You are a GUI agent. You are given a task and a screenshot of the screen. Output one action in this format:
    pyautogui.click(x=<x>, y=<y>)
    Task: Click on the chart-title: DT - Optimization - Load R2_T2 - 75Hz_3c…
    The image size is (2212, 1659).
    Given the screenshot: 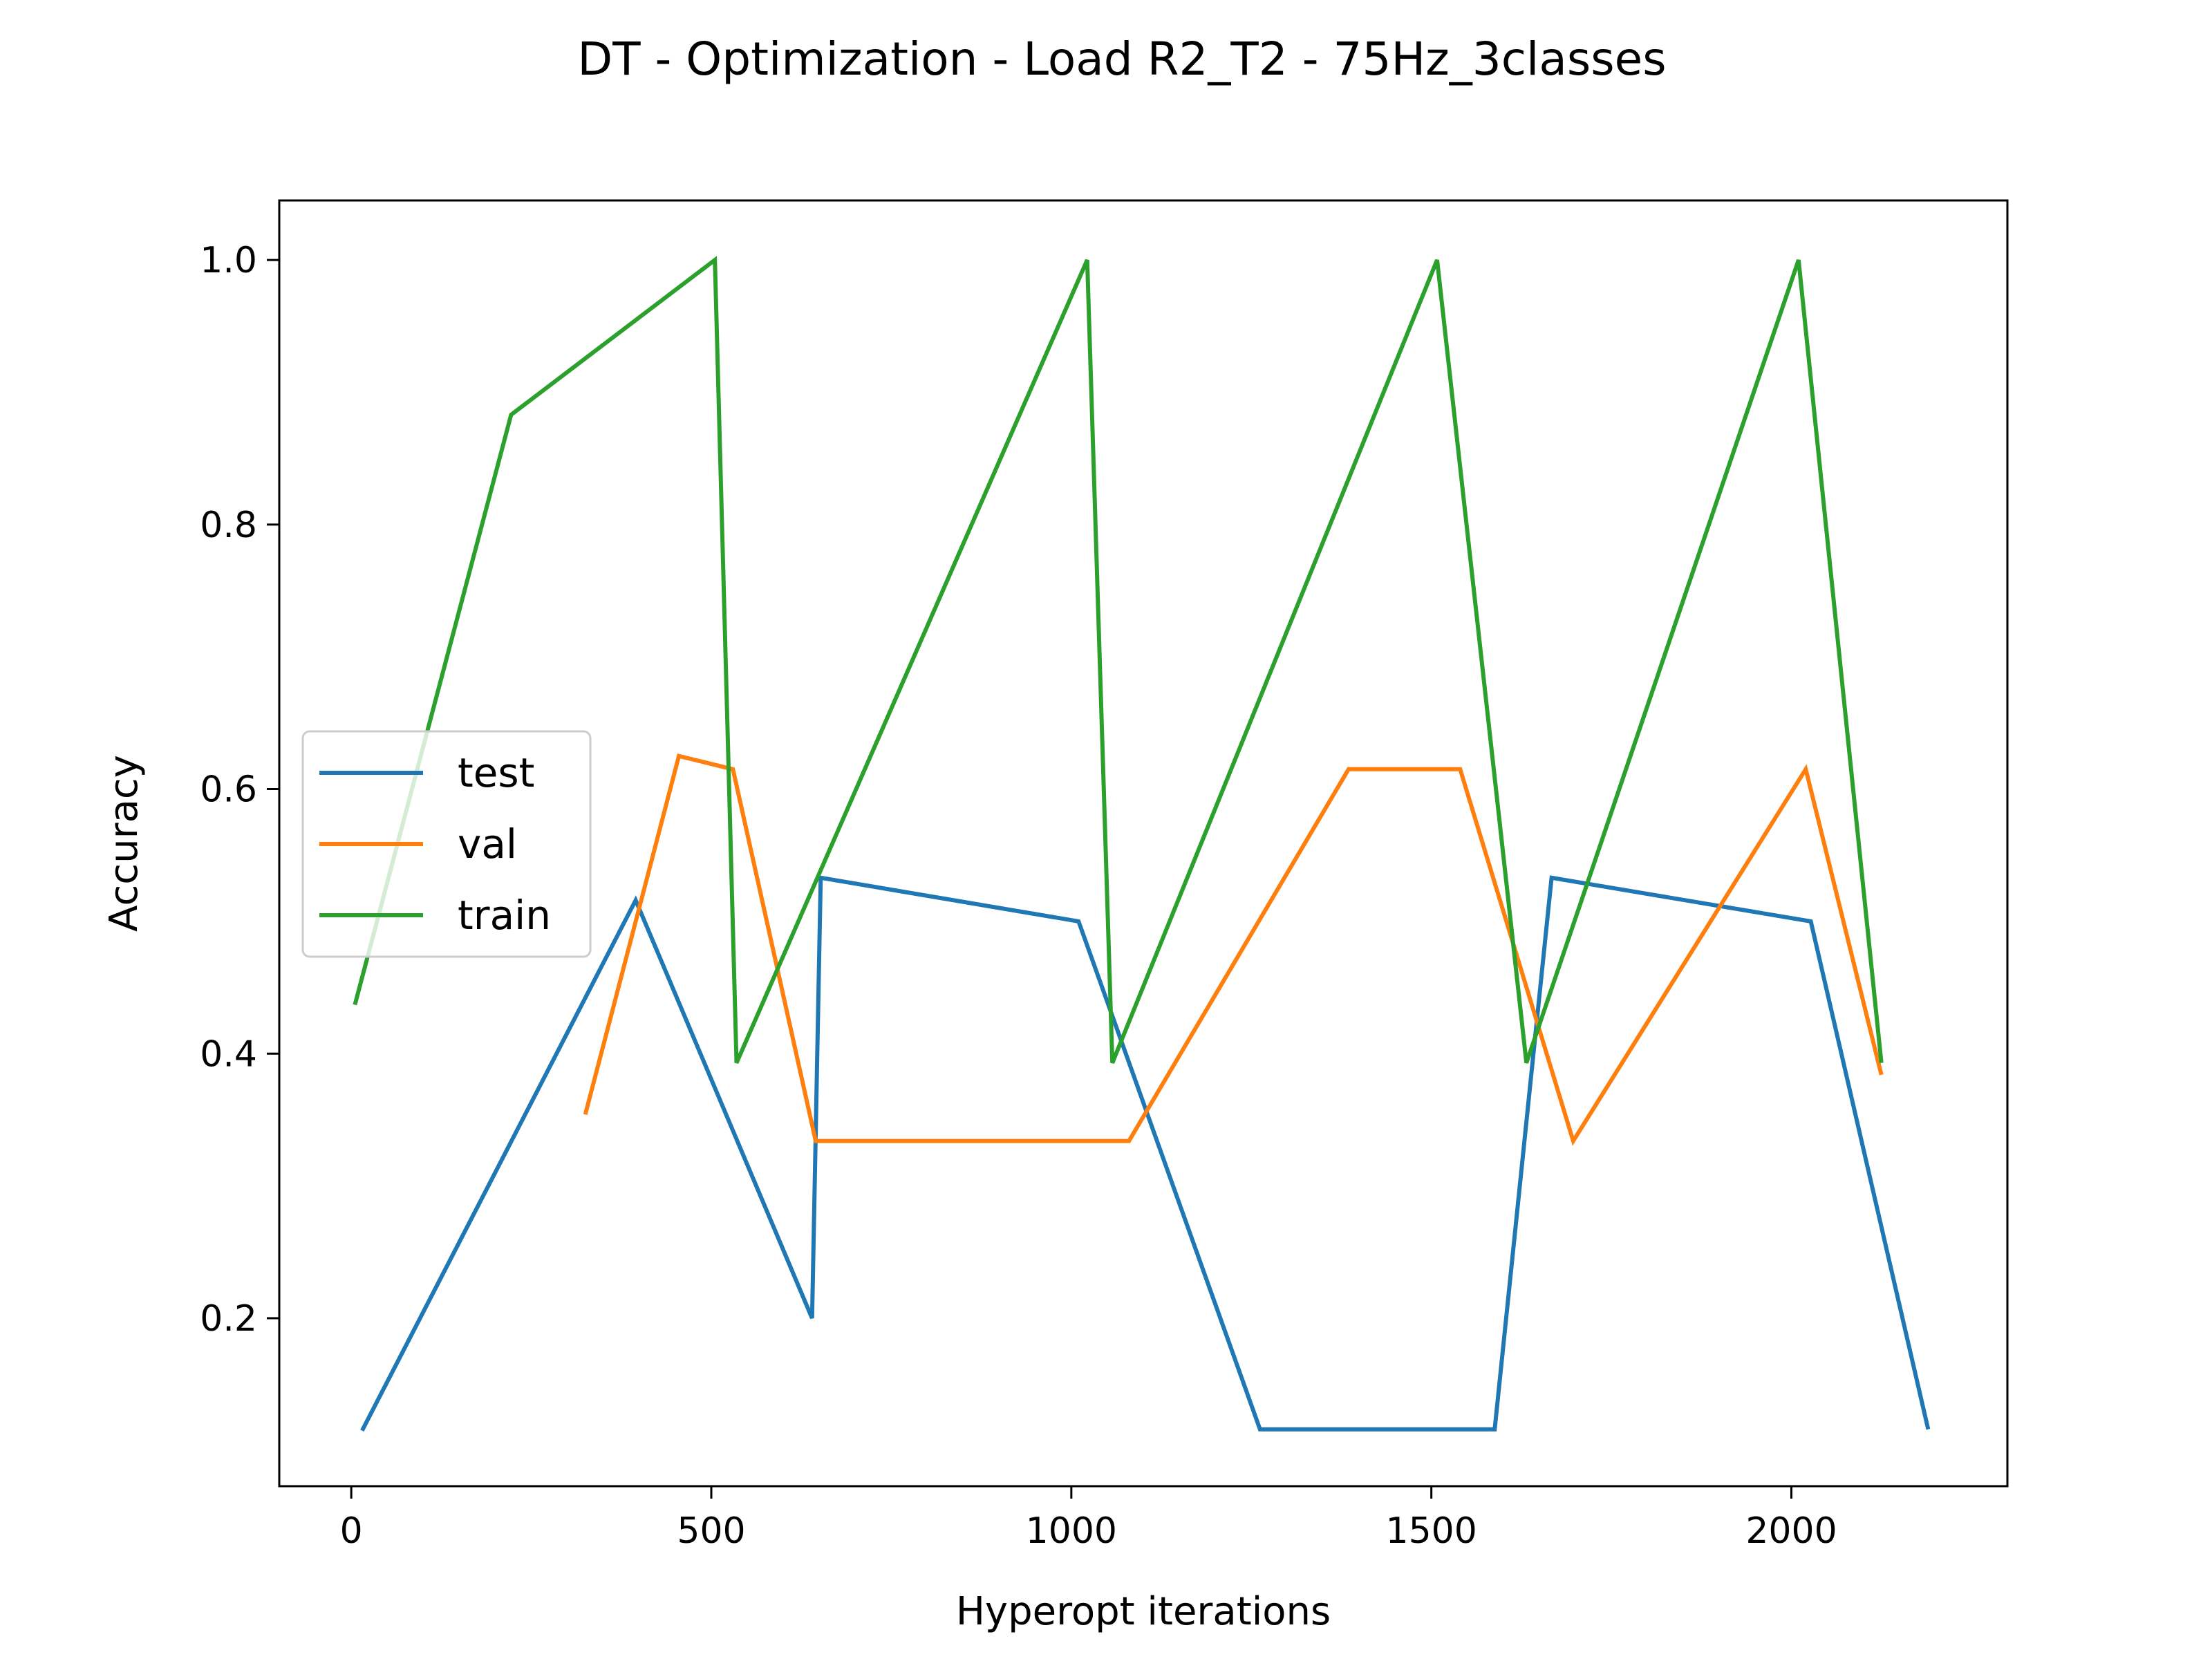 What is the action you would take?
    pyautogui.click(x=1121, y=59)
    